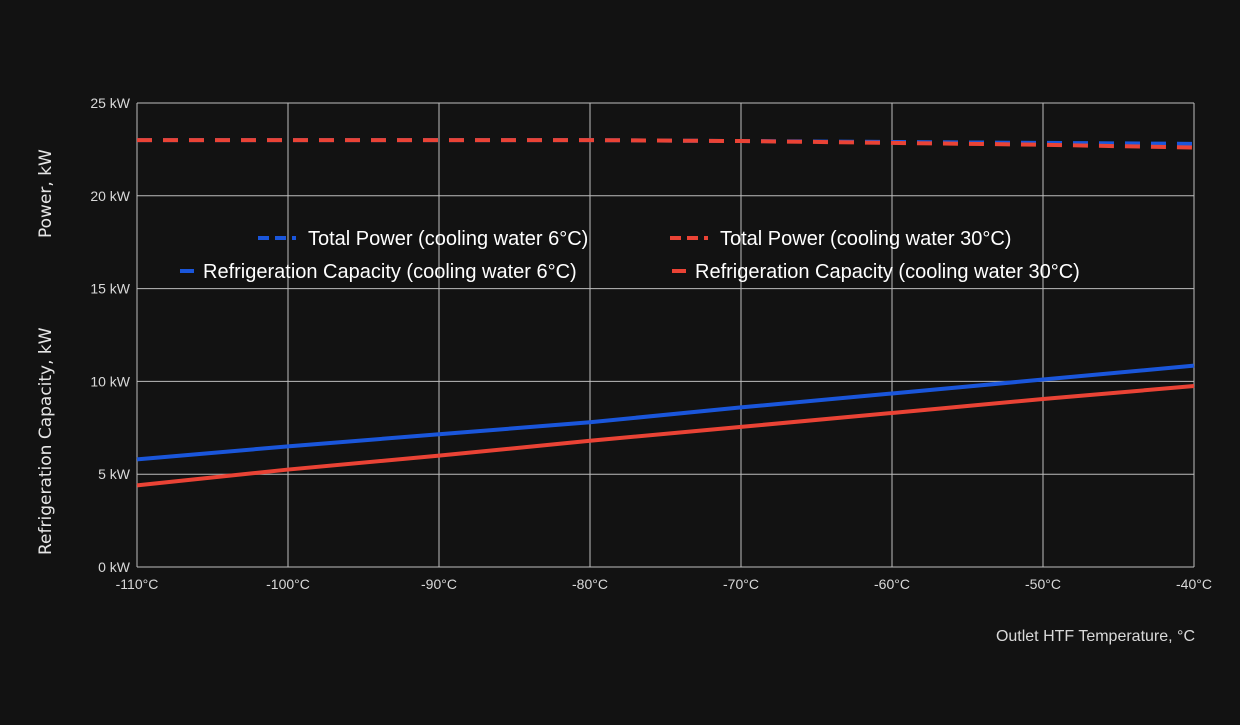 The height and width of the screenshot is (725, 1240). I want to click on y-tick-label: 10 kW, so click(110, 381).